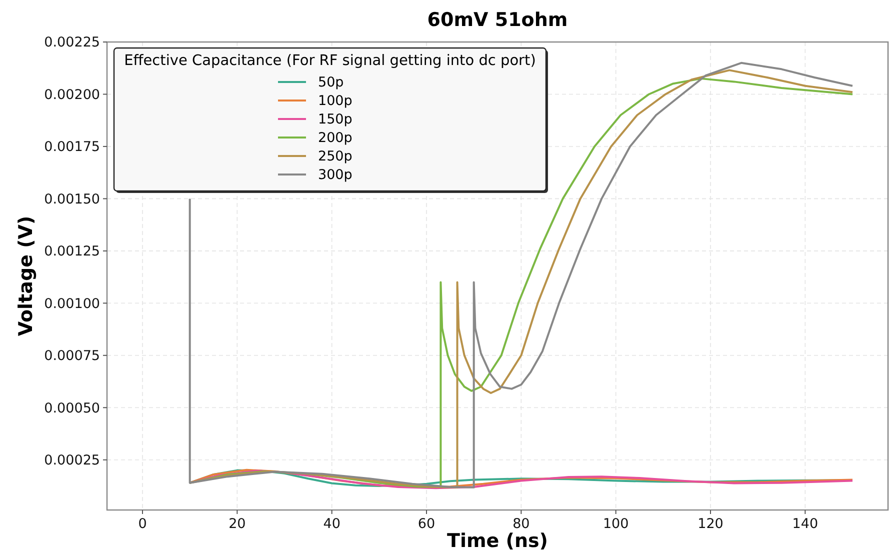 The height and width of the screenshot is (553, 889). Describe the element at coordinates (497, 20) in the screenshot. I see `chart-title: 60mV 51ohm` at that location.